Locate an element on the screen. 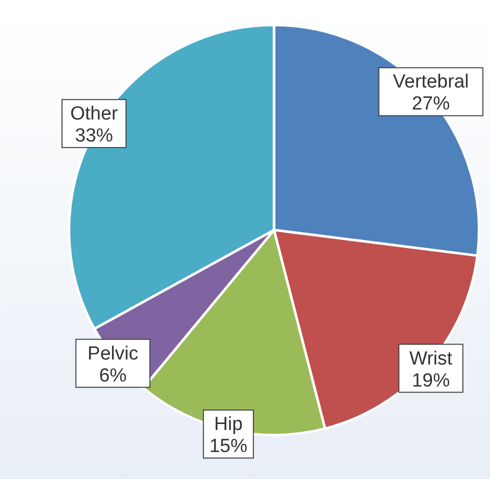 This screenshot has height=479, width=490. data-label: 6% is located at coordinates (113, 375).